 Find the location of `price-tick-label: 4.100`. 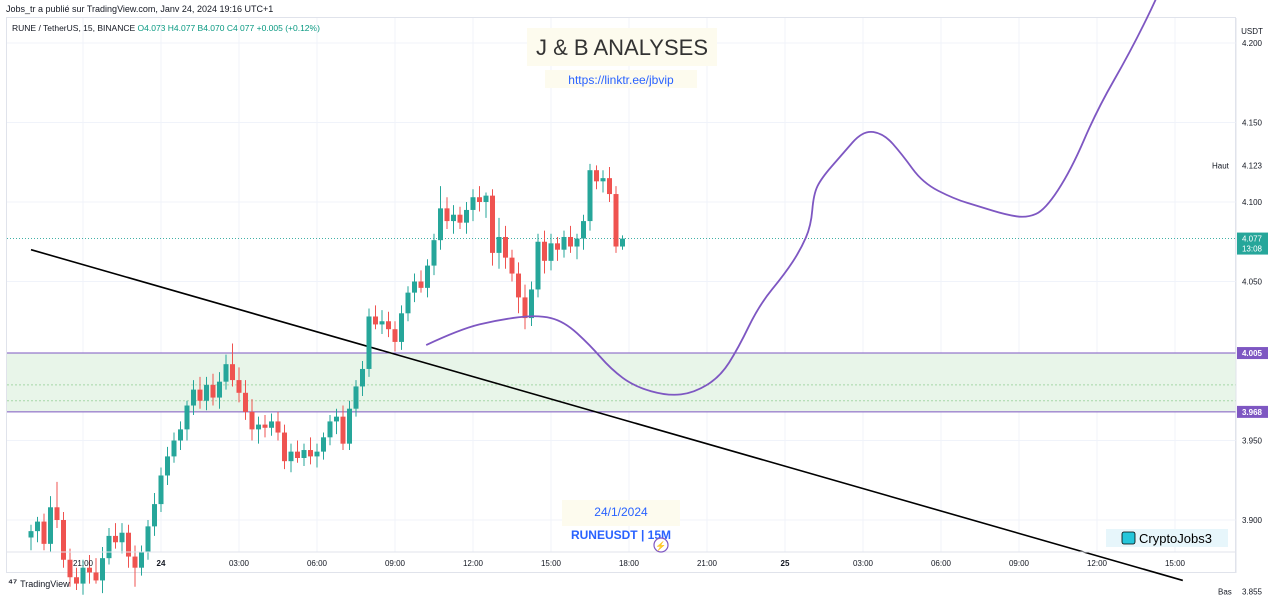

price-tick-label: 4.100 is located at coordinates (1252, 202).